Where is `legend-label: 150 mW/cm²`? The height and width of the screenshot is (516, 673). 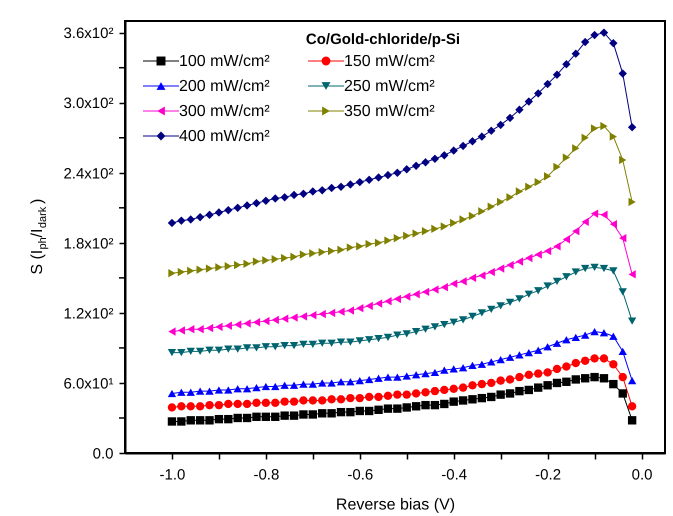 legend-label: 150 mW/cm² is located at coordinates (390, 61).